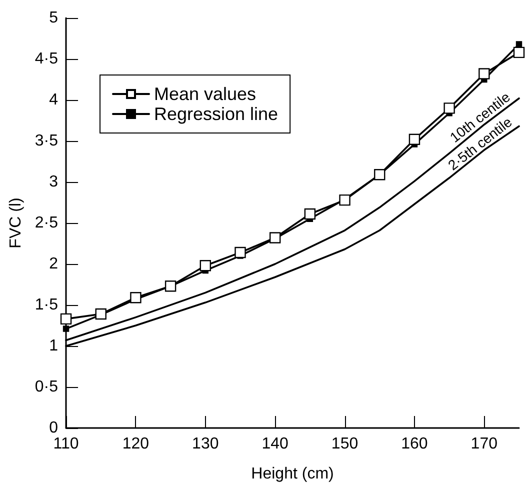 The width and height of the screenshot is (531, 498). I want to click on x-tick-label: 170, so click(484, 444).